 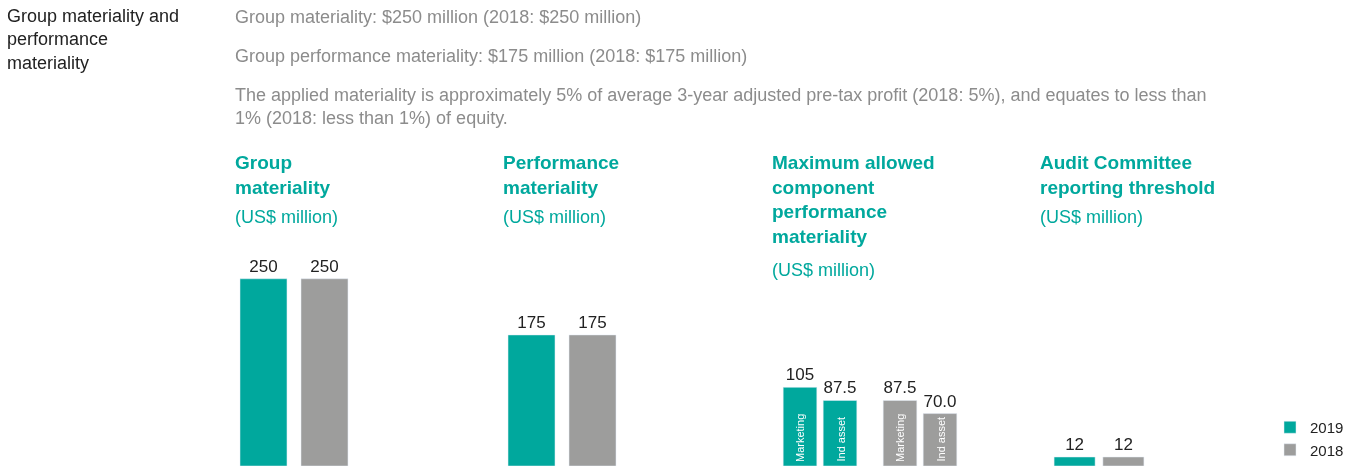 I want to click on text: The applied materiality is approximately 5% of average 3-year adjusted pre-tax profit (2018: 5%), and equates to less than 1% (2018: less than 1%) of equity., so click(x=721, y=107).